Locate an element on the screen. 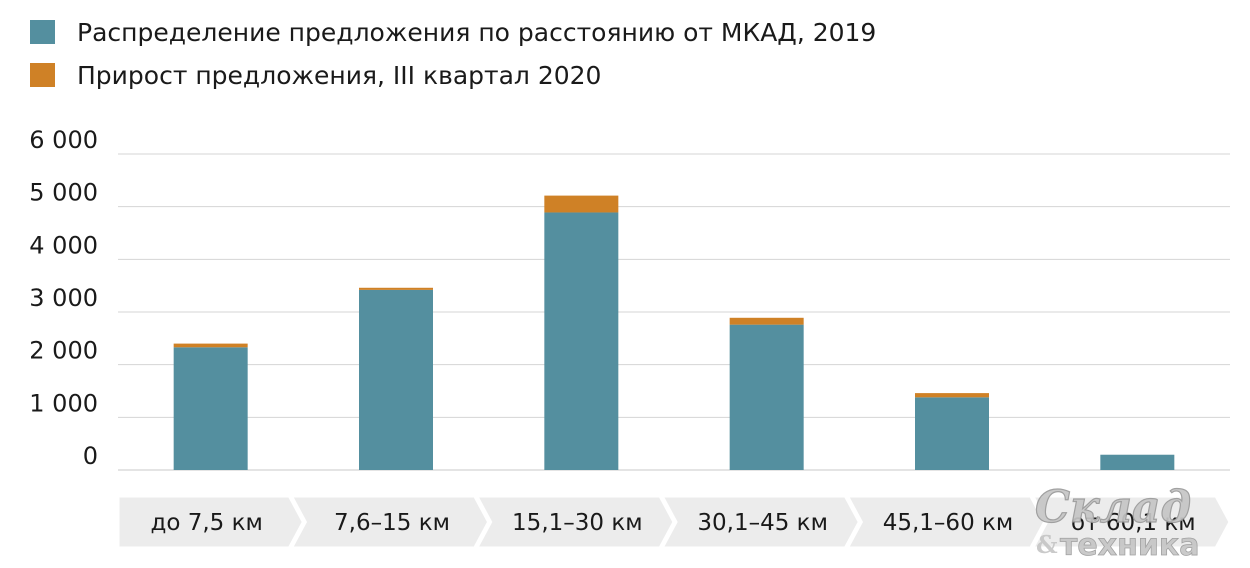  watermark-amp: & is located at coordinates (1047, 544).